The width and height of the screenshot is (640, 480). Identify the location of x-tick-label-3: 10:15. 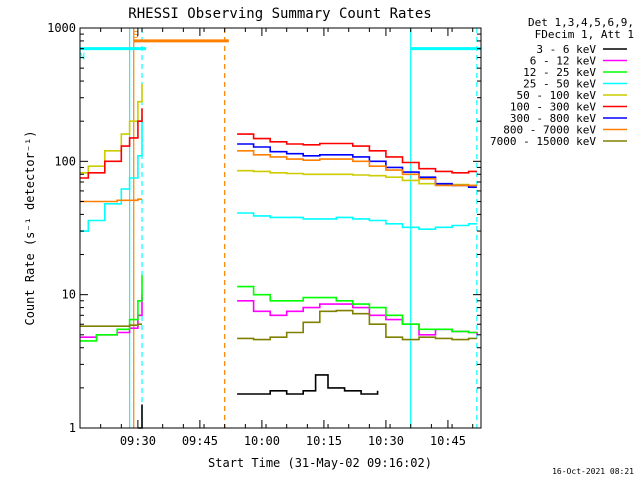
(324, 441).